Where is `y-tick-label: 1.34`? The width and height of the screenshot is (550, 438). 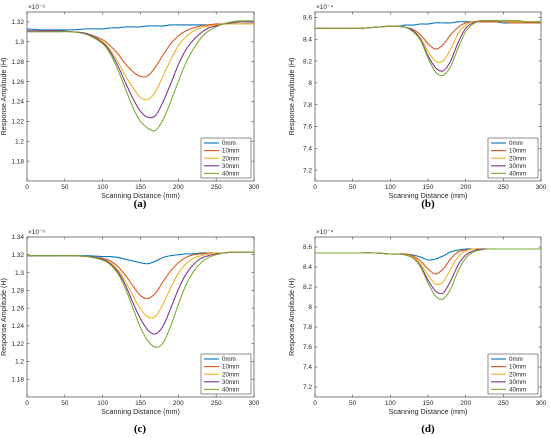
y-tick-label: 1.34 is located at coordinates (17, 237).